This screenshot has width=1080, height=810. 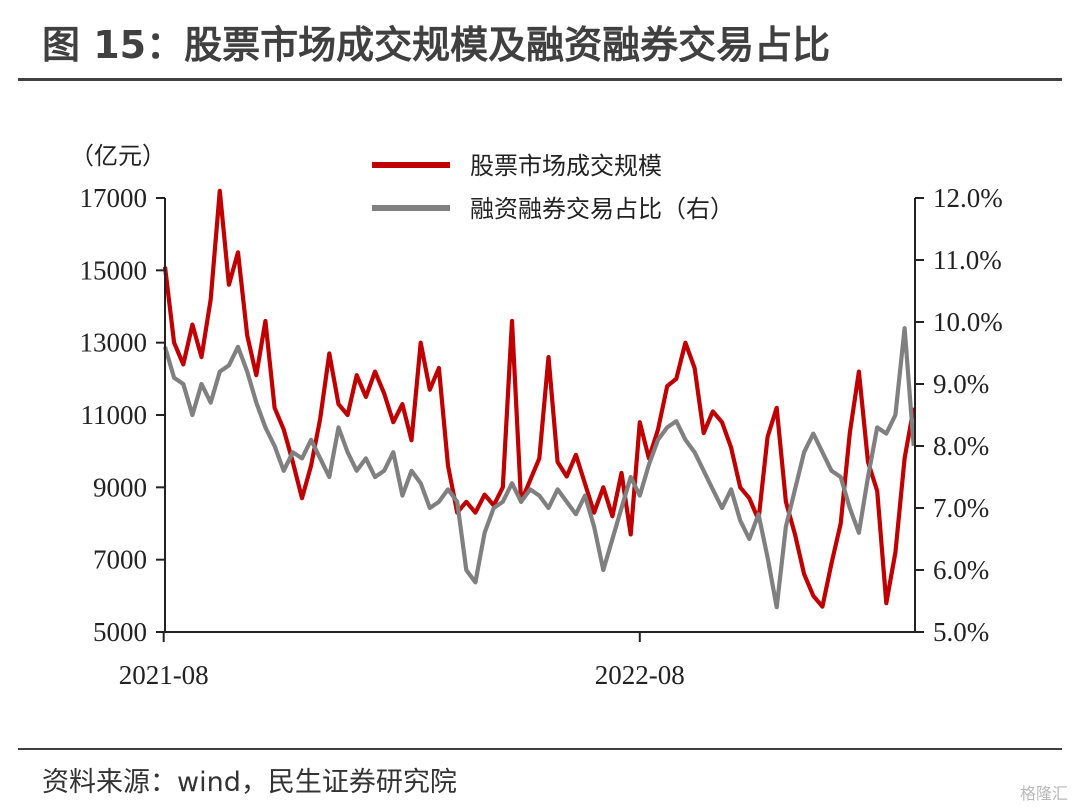 What do you see at coordinates (120, 487) in the screenshot?
I see `left-tick-label: 9000` at bounding box center [120, 487].